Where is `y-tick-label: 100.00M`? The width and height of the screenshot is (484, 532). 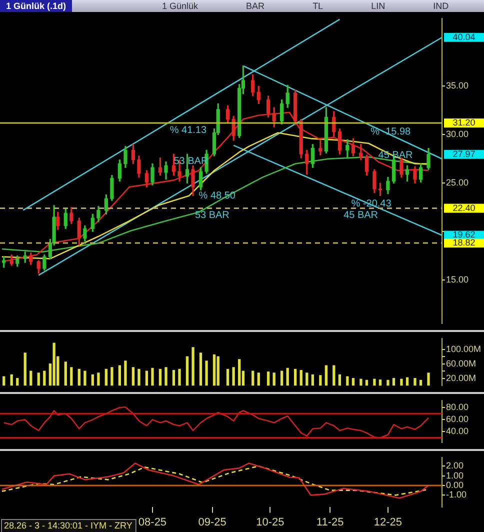
y-tick-label: 100.00M is located at coordinates (464, 349).